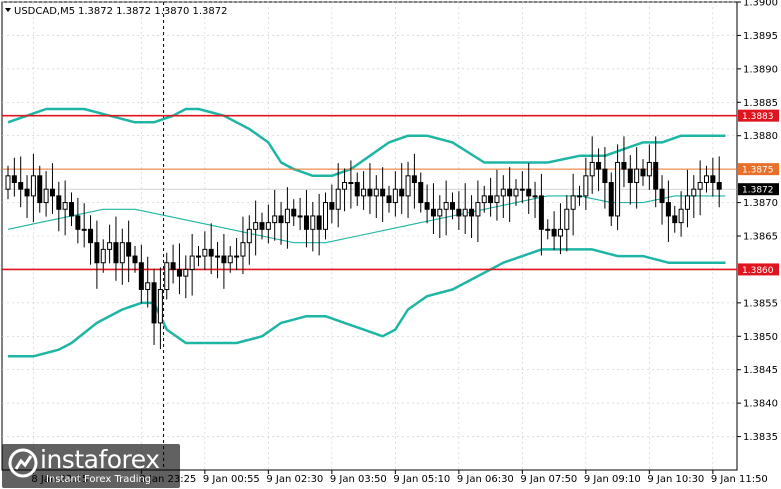 The width and height of the screenshot is (781, 489). I want to click on x-tick-label-7: 9 Jan 07:50, so click(548, 479).